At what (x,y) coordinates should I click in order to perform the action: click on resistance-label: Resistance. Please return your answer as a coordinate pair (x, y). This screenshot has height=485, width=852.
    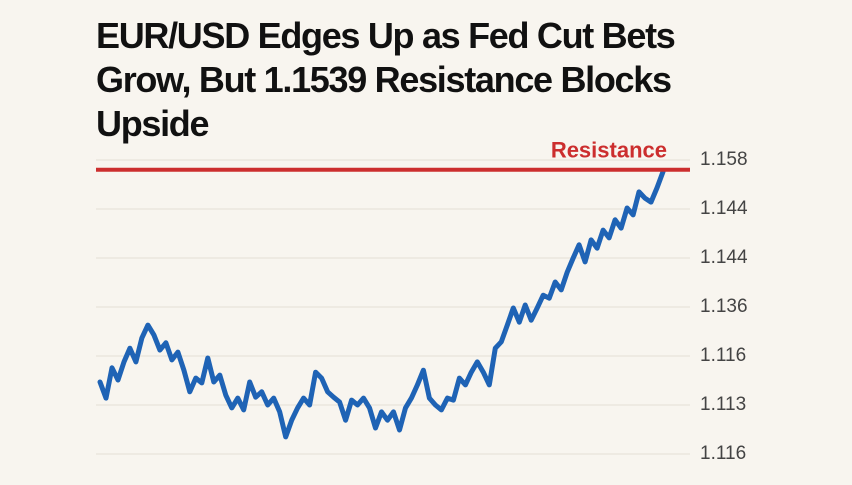
    Looking at the image, I should click on (609, 150).